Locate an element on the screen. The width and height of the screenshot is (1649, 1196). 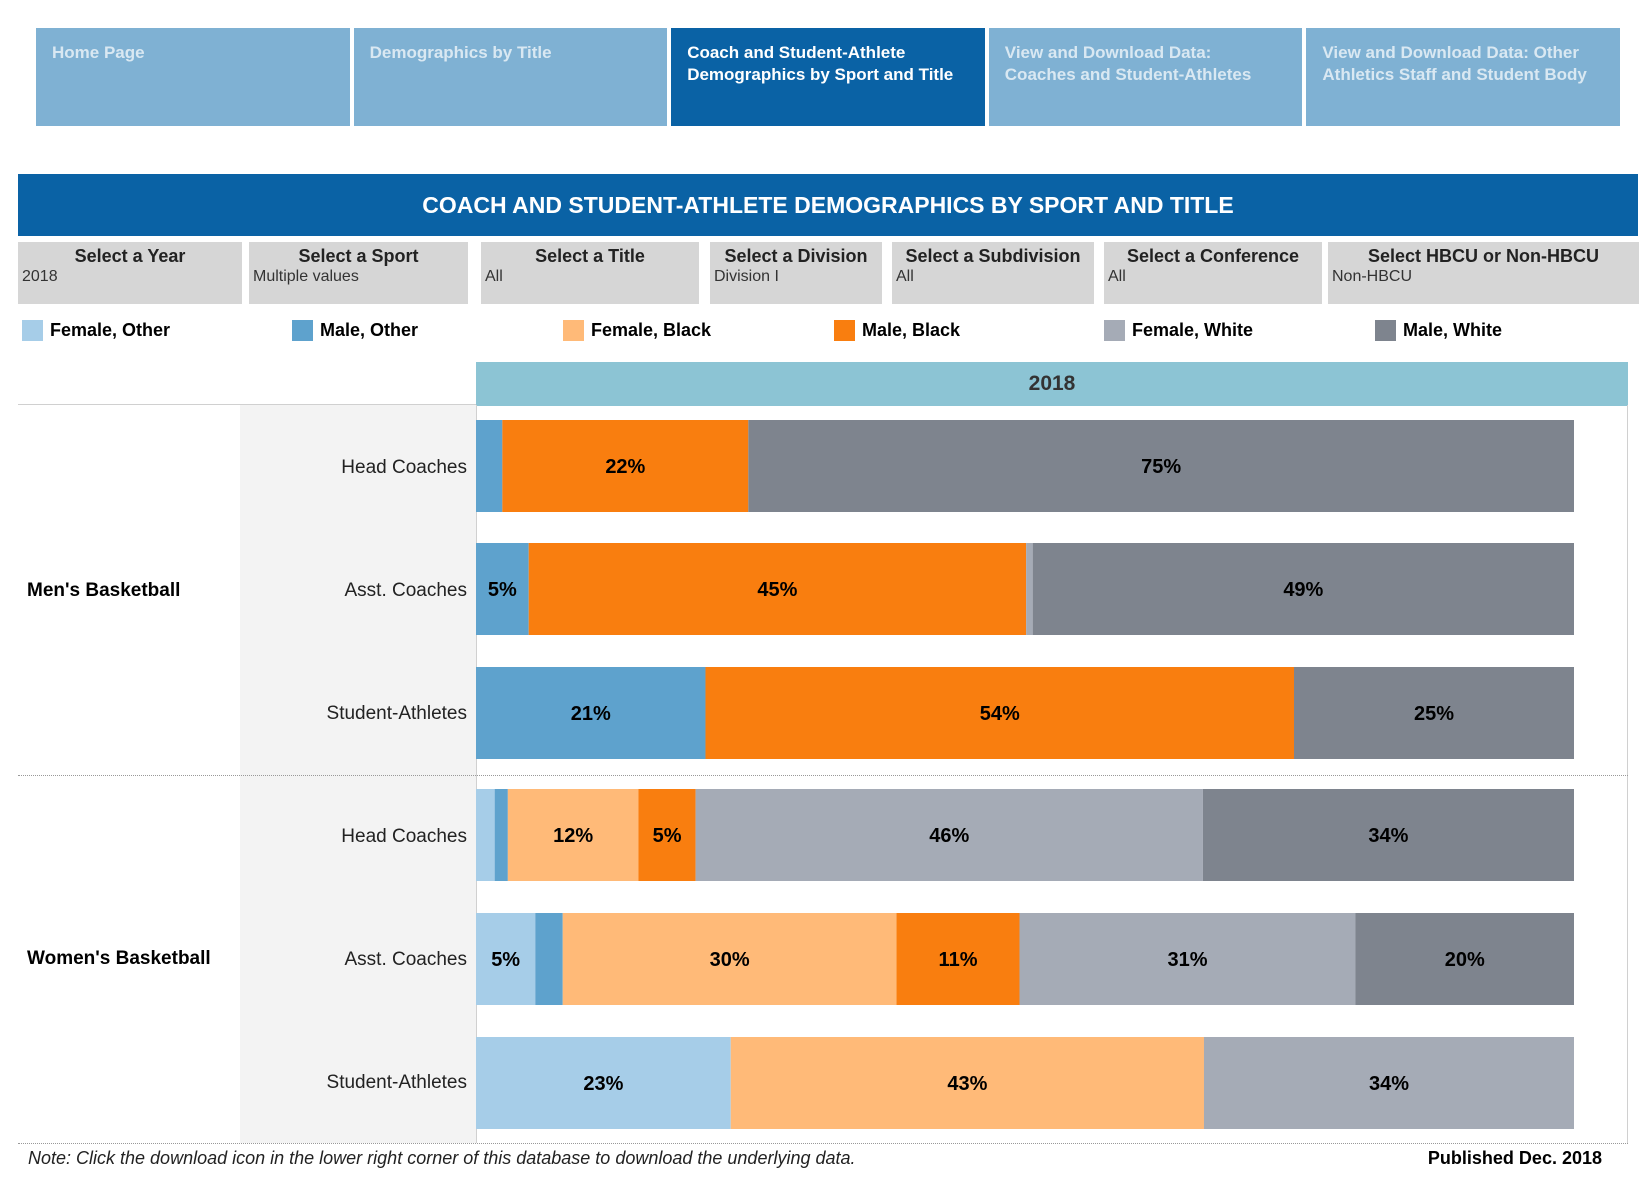
bar-data-label: 43% is located at coordinates (967, 1084).